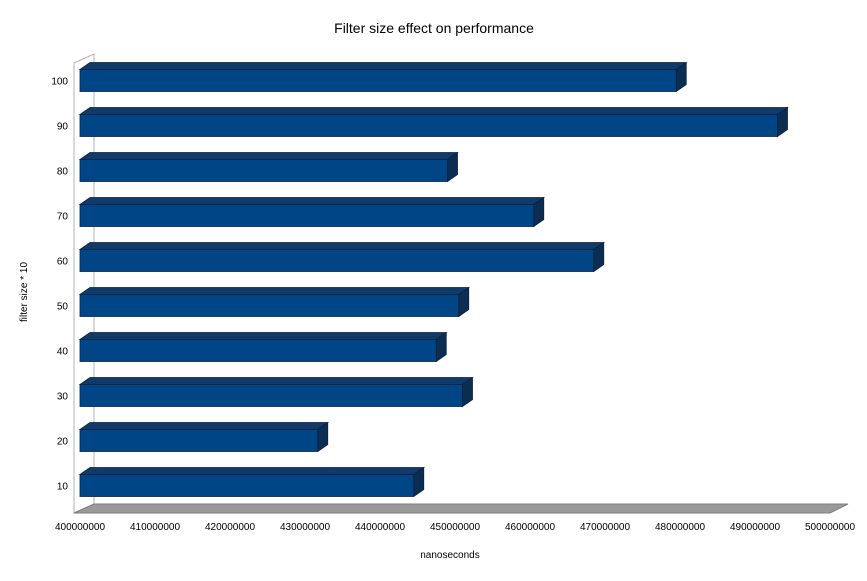  What do you see at coordinates (305, 527) in the screenshot?
I see `x-tick-label: 430000000` at bounding box center [305, 527].